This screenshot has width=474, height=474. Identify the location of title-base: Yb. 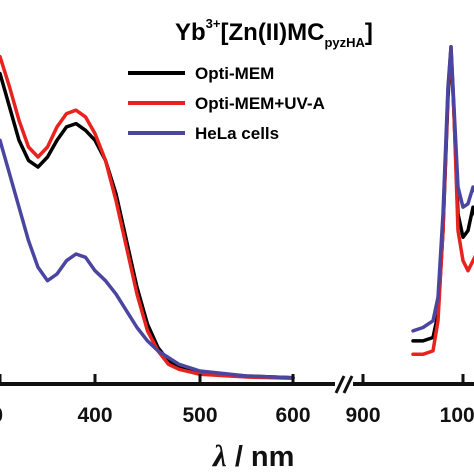
(190, 32).